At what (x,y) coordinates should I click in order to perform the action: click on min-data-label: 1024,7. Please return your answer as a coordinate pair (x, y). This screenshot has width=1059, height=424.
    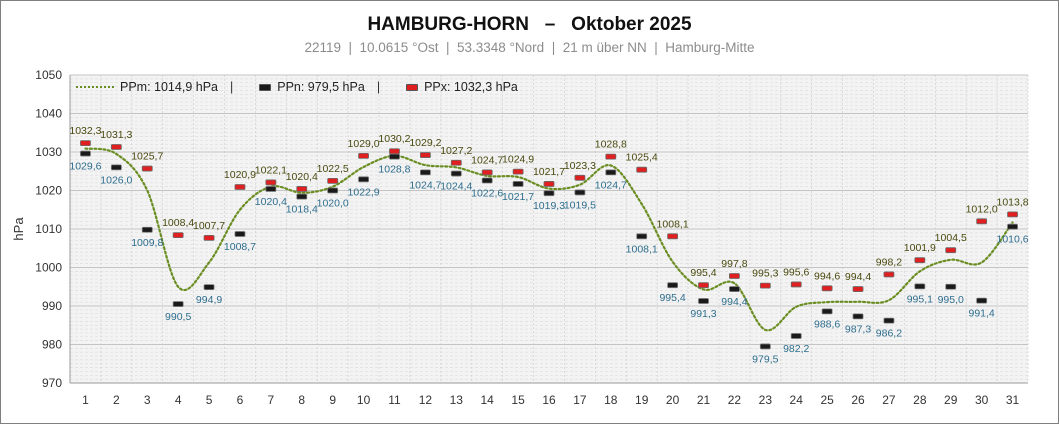
    Looking at the image, I should click on (611, 185).